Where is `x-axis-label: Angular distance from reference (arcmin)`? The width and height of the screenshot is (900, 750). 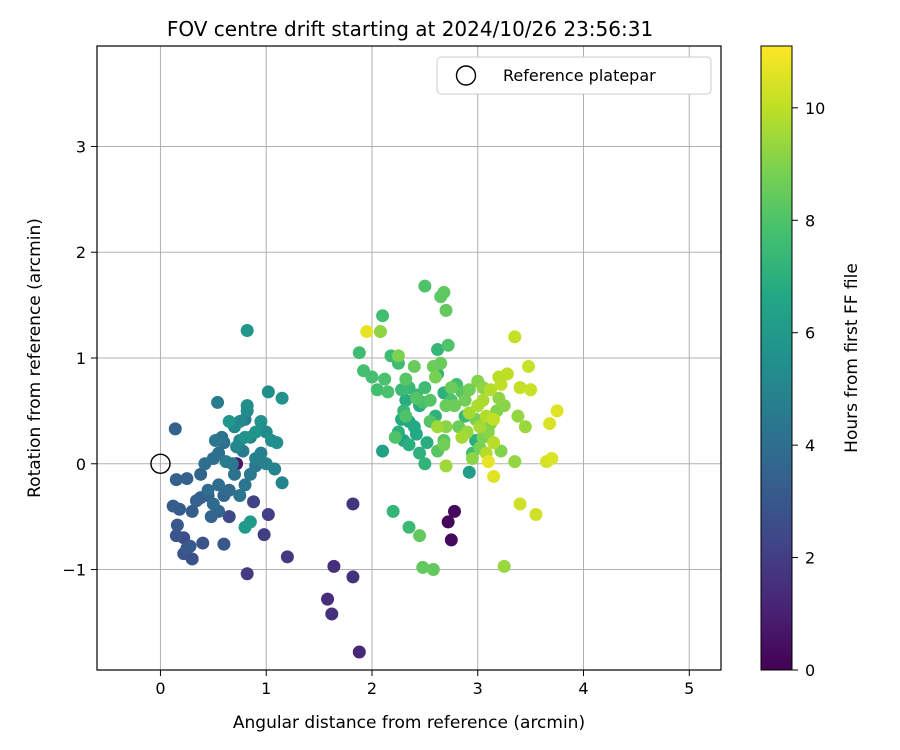
x-axis-label: Angular distance from reference (arcmin) is located at coordinates (409, 723).